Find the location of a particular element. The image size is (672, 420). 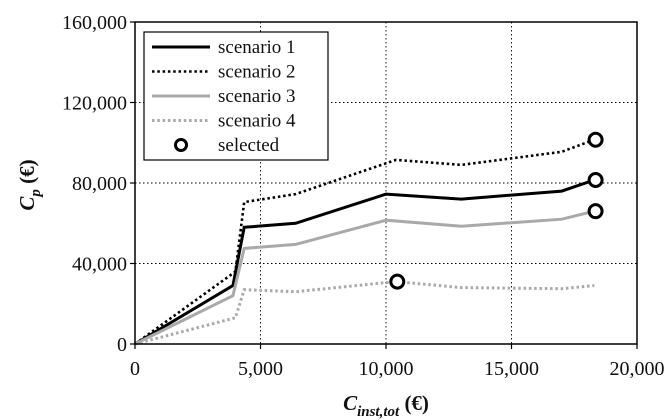

y-axis-label: Cp (€) is located at coordinates (29, 184).